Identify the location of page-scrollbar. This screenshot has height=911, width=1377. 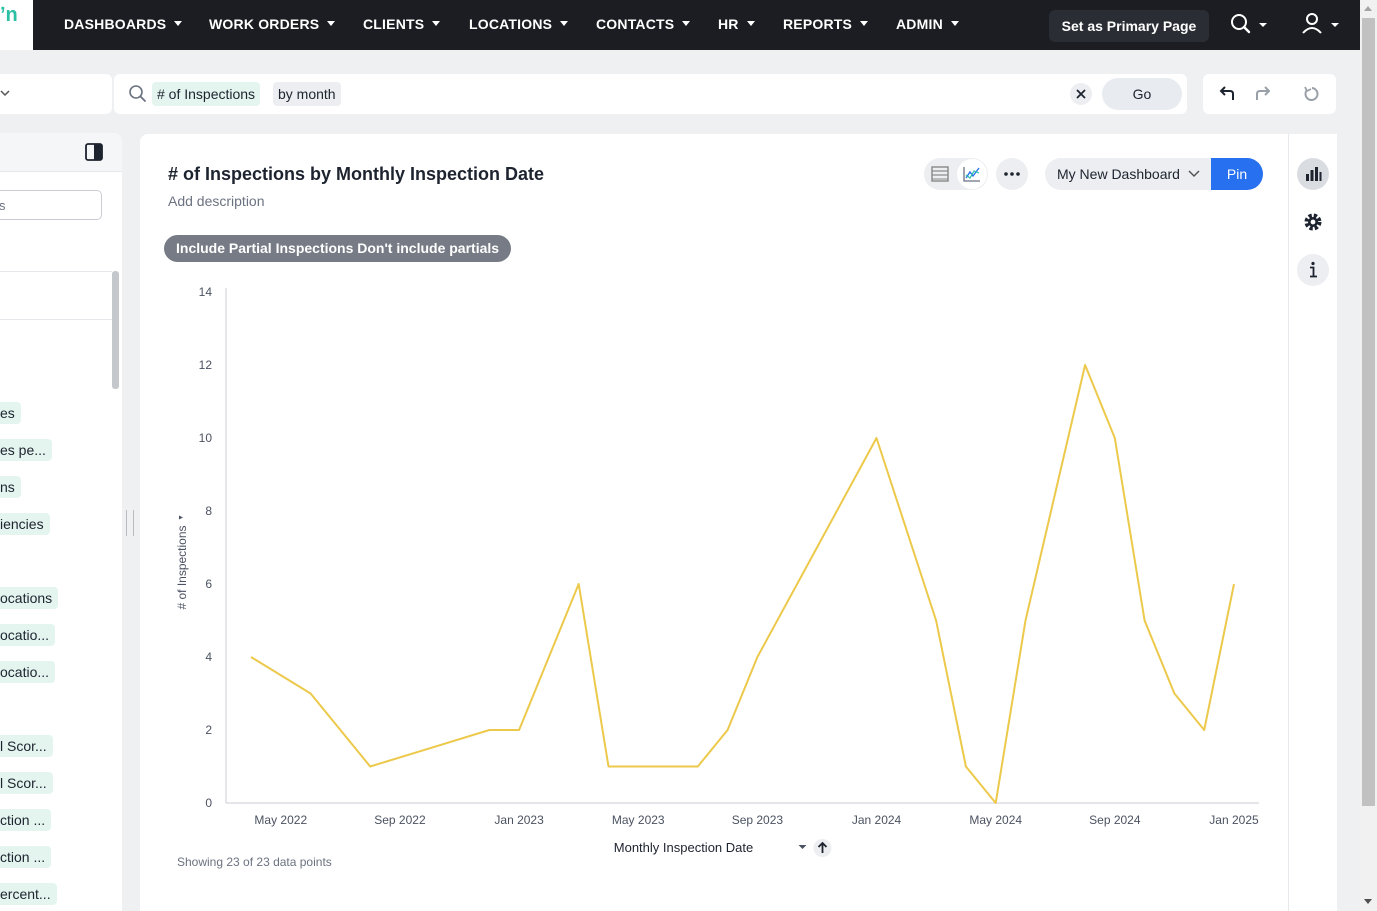
(1368, 455).